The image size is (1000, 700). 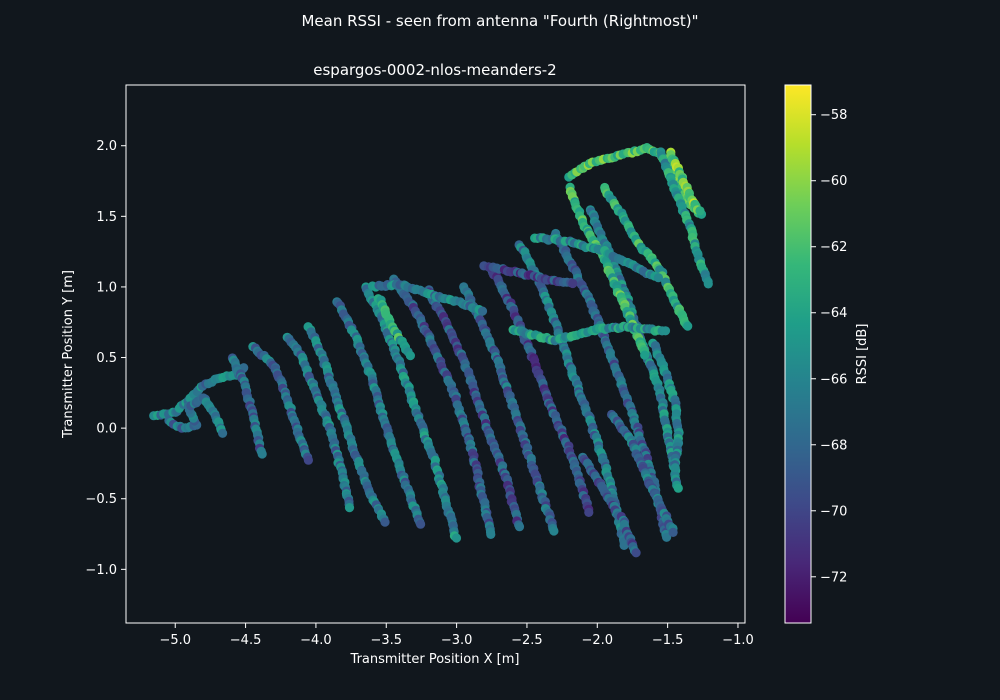 I want to click on colorbar, so click(x=798, y=354).